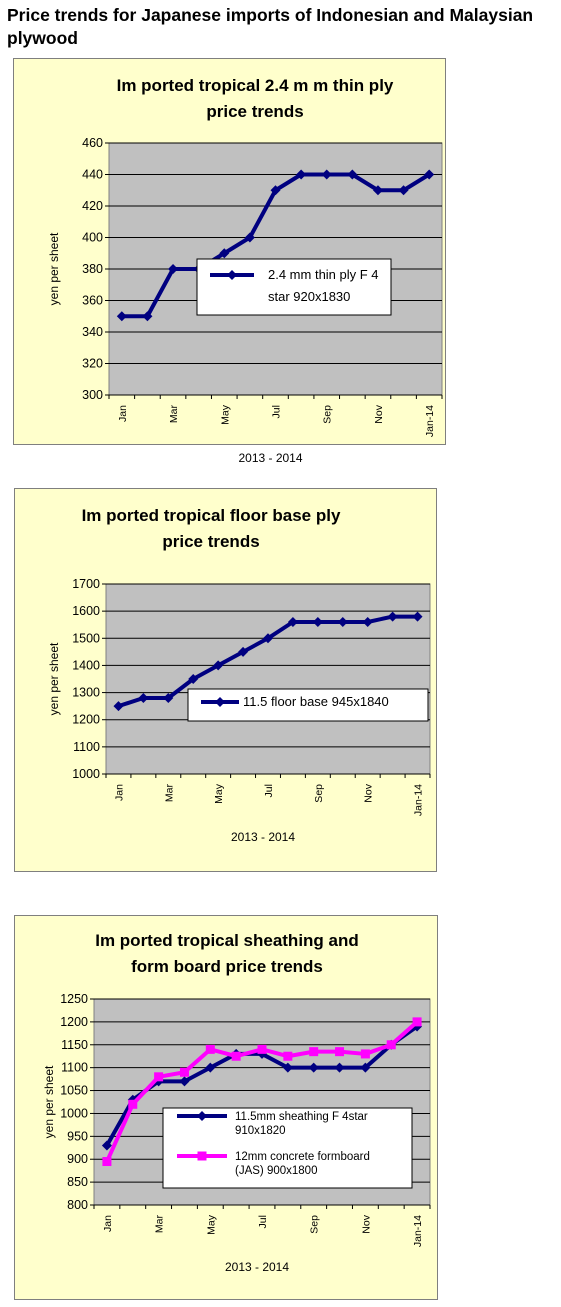 The width and height of the screenshot is (561, 1307). I want to click on y-tick-label: 340, so click(92, 332).